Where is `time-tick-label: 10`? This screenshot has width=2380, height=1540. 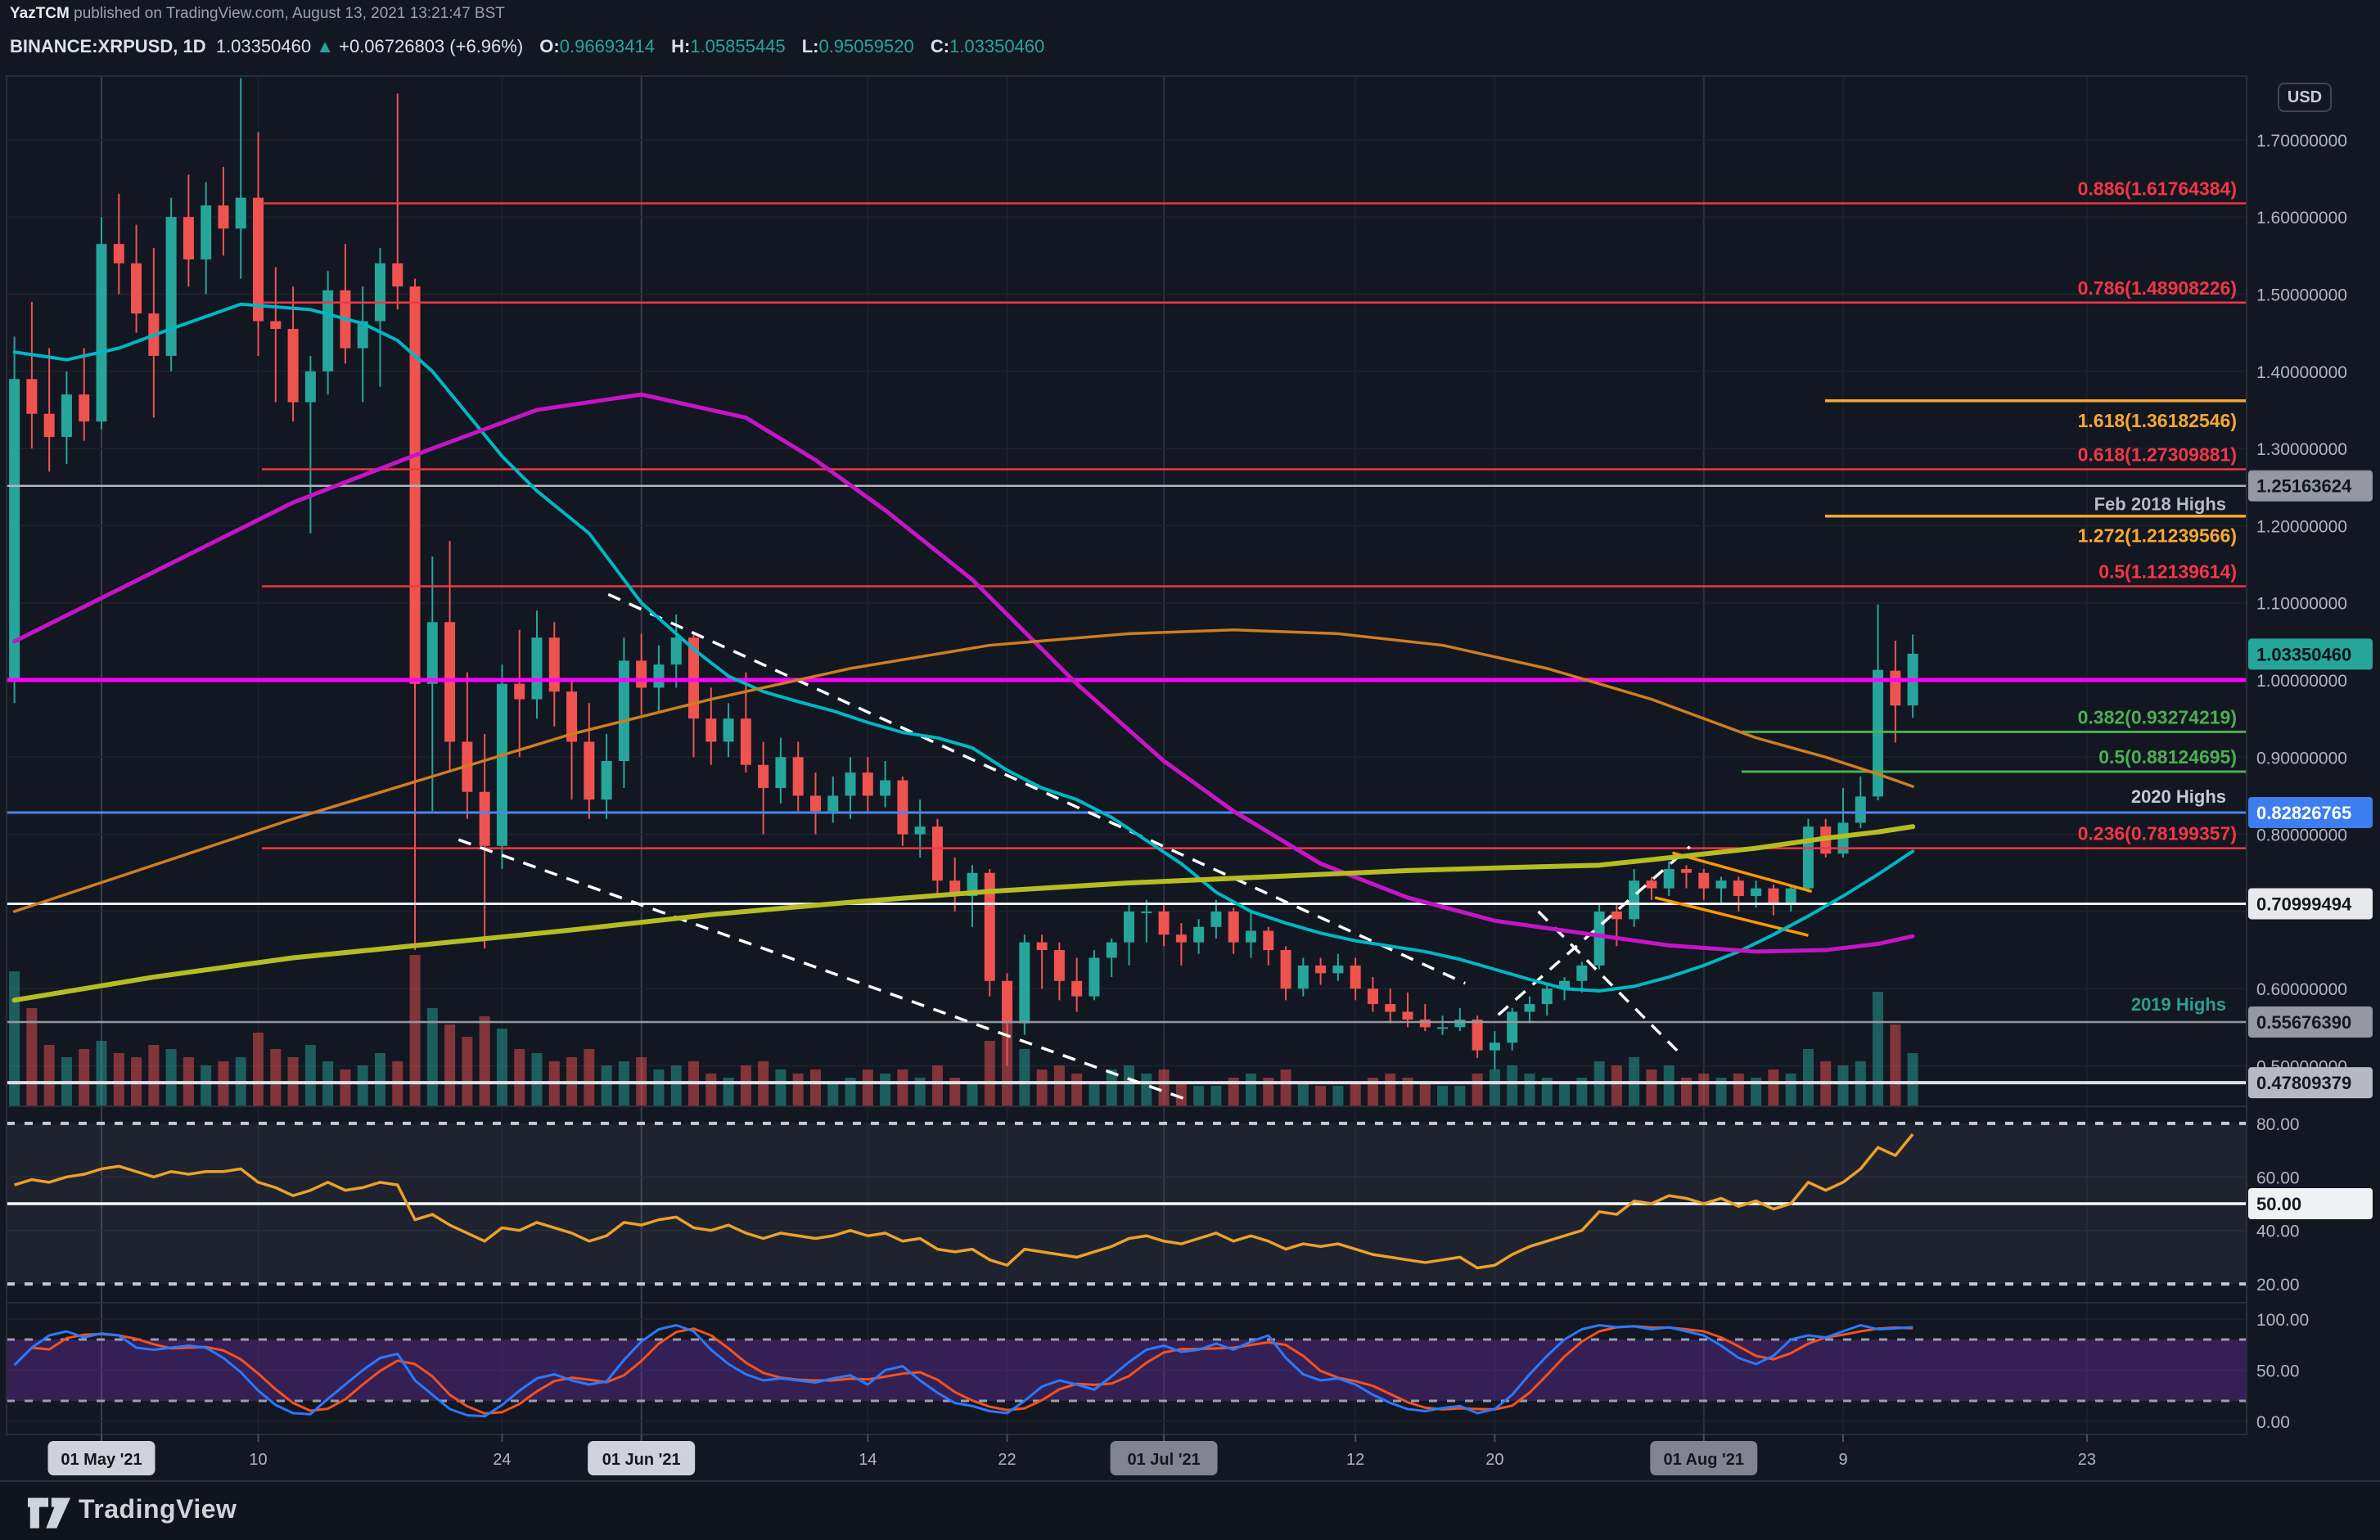
time-tick-label: 10 is located at coordinates (258, 1460).